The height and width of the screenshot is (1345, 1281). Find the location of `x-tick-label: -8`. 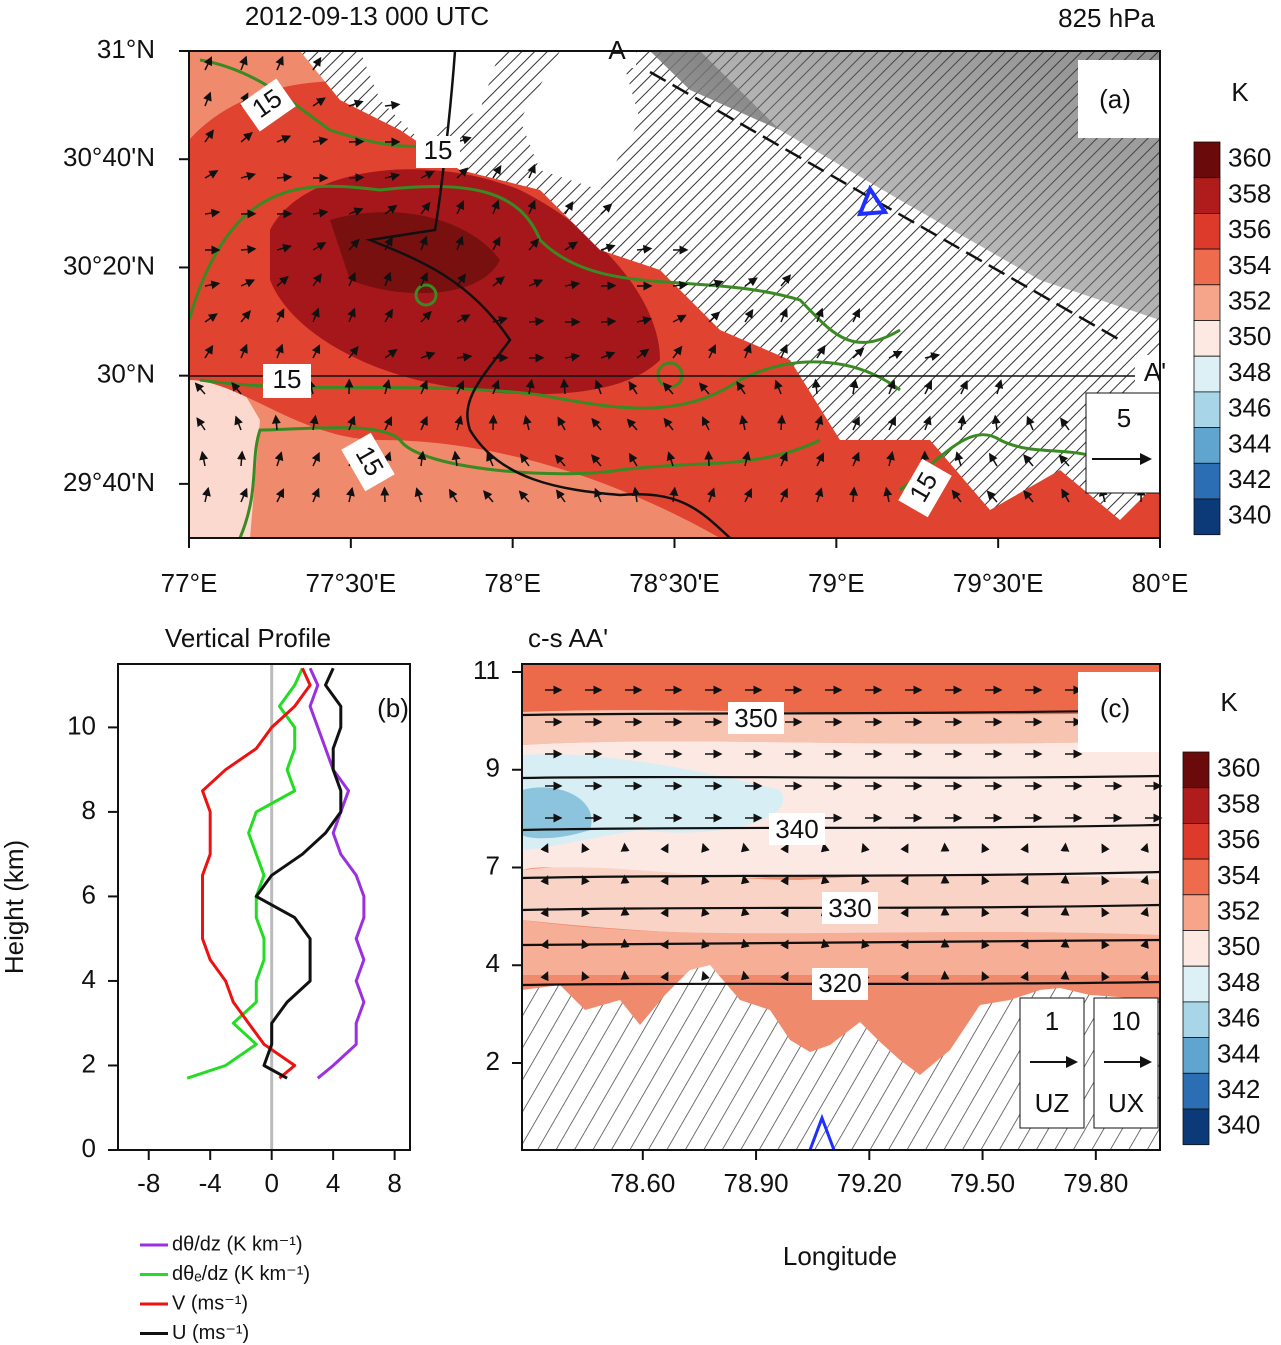

x-tick-label: -8 is located at coordinates (148, 1183).